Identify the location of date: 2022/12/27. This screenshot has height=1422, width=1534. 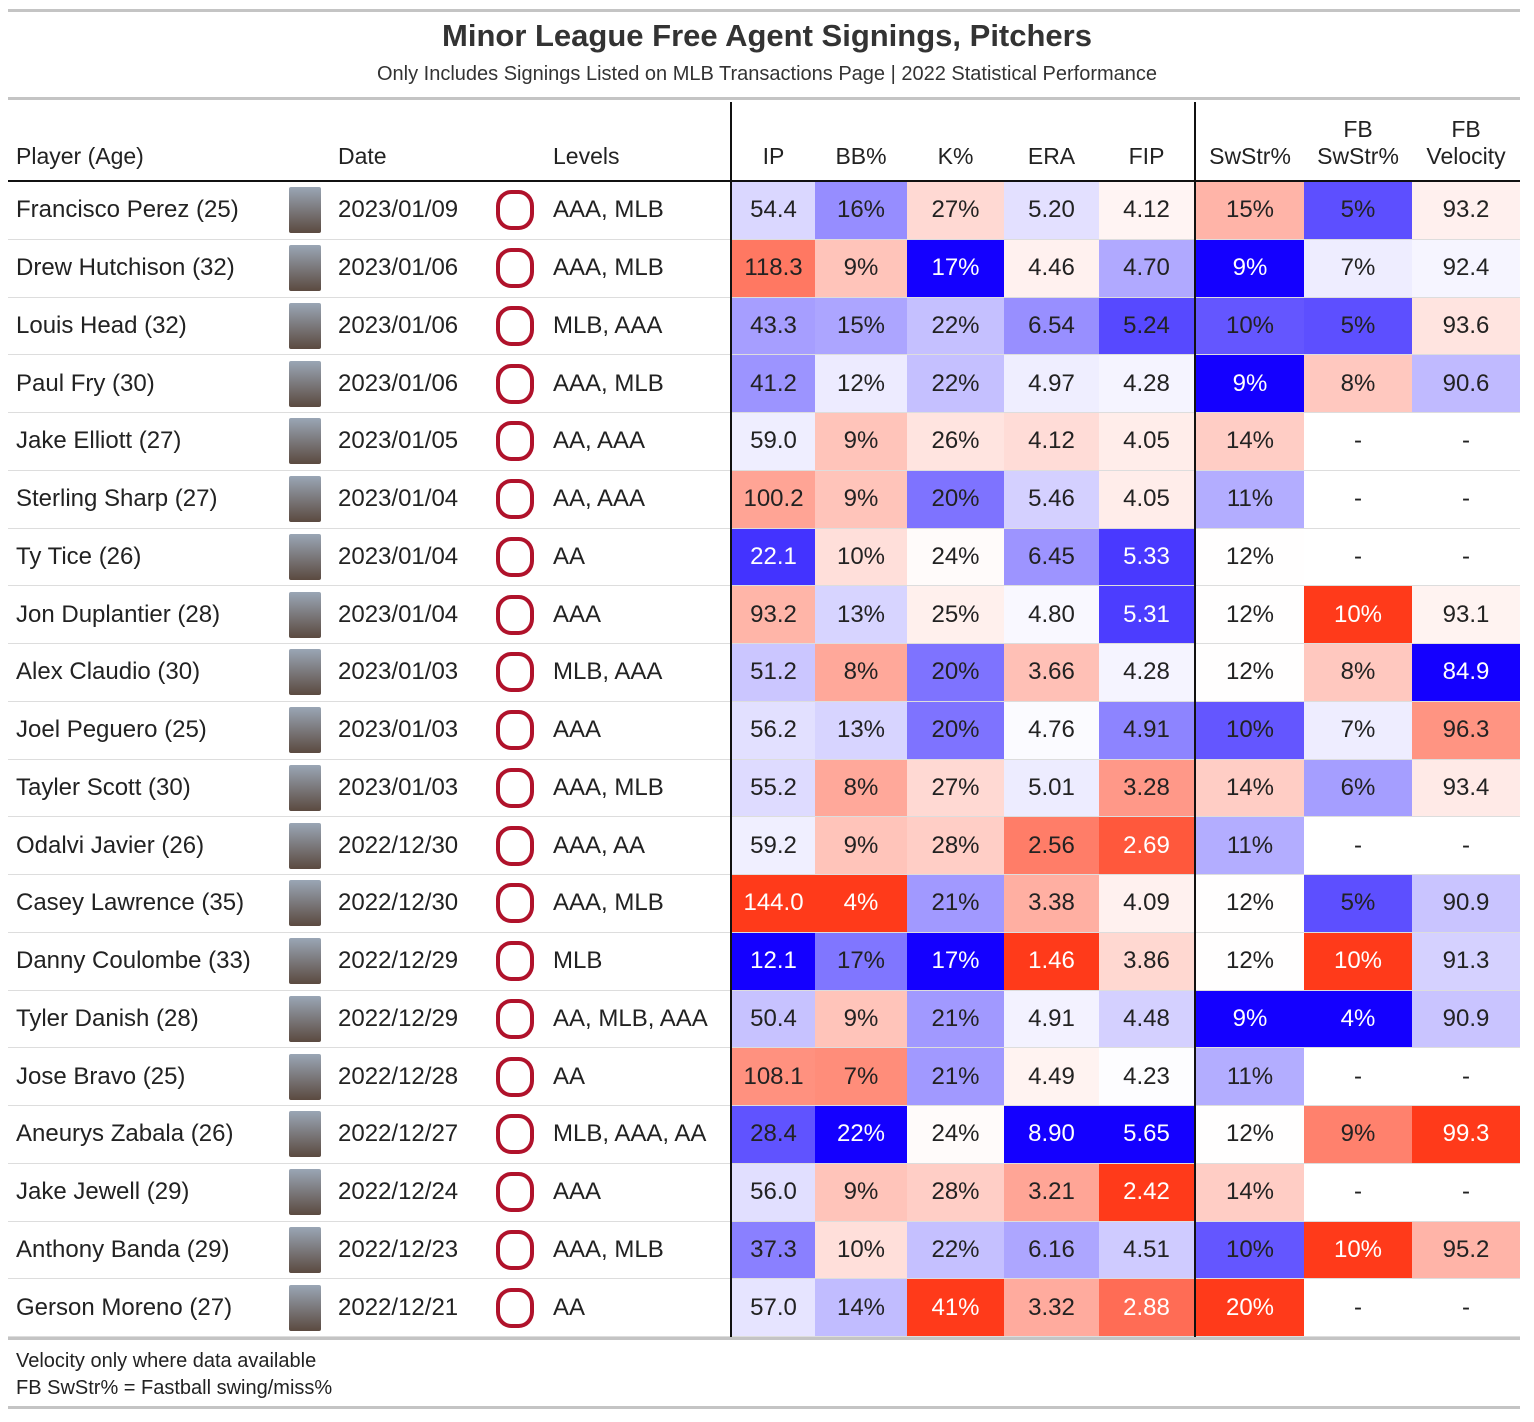
(408, 1134).